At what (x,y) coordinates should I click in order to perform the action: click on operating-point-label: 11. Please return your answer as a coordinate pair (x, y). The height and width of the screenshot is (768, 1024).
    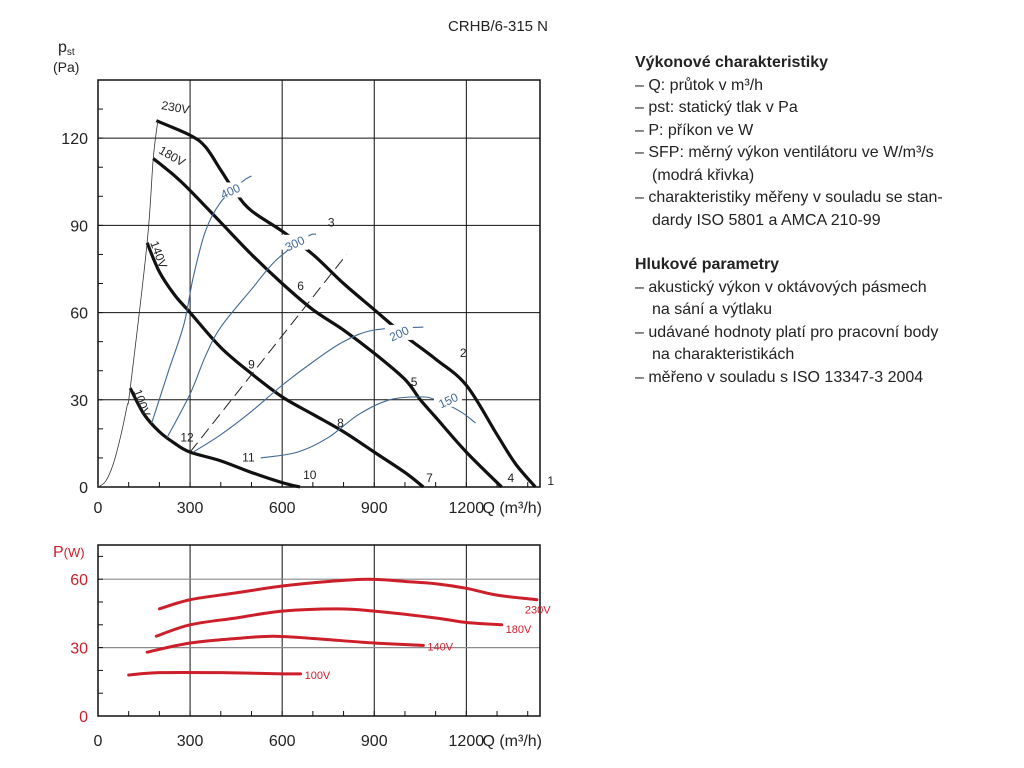
    Looking at the image, I should click on (248, 458).